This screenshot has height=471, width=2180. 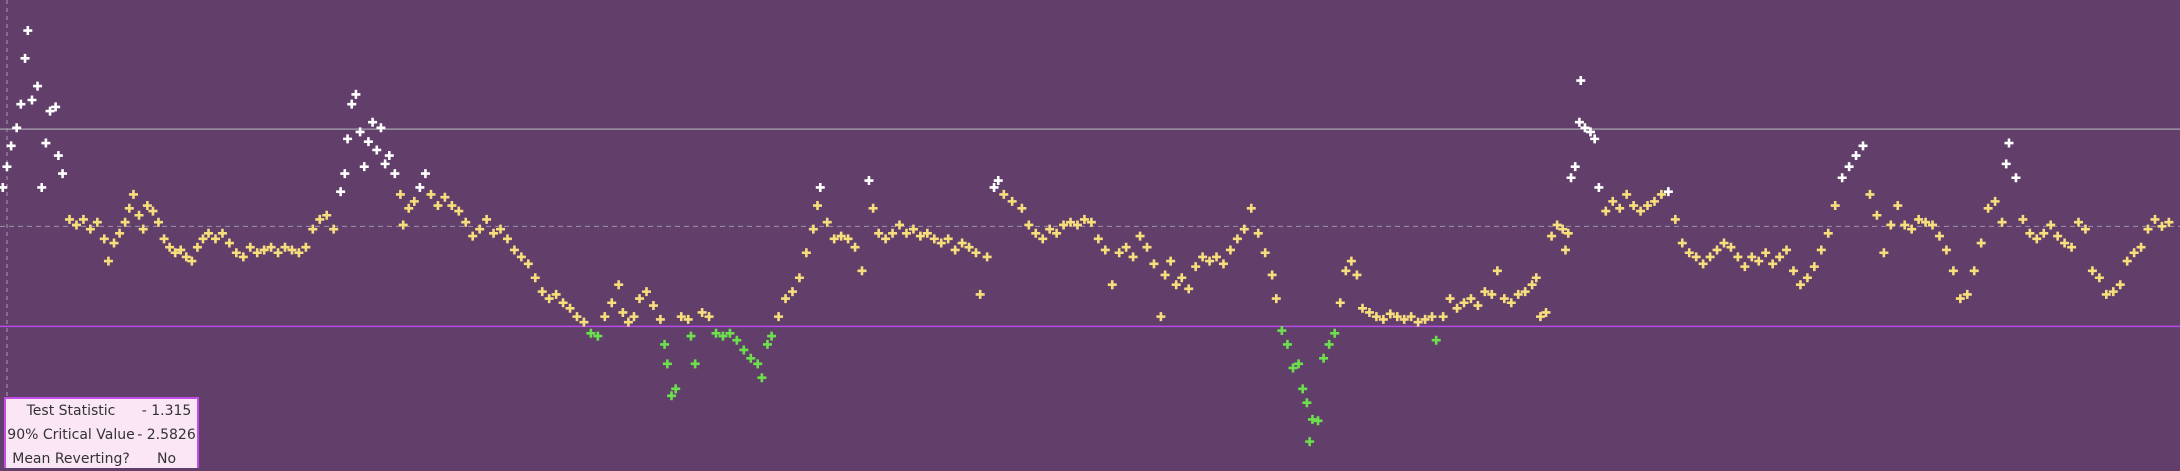 I want to click on table-value: No, so click(x=166, y=459).